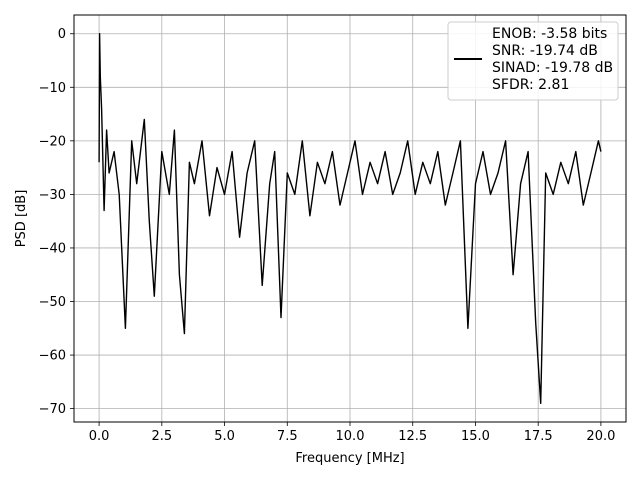 This screenshot has height=480, width=640. What do you see at coordinates (161, 436) in the screenshot?
I see `x-tick-label-1: 2.5` at bounding box center [161, 436].